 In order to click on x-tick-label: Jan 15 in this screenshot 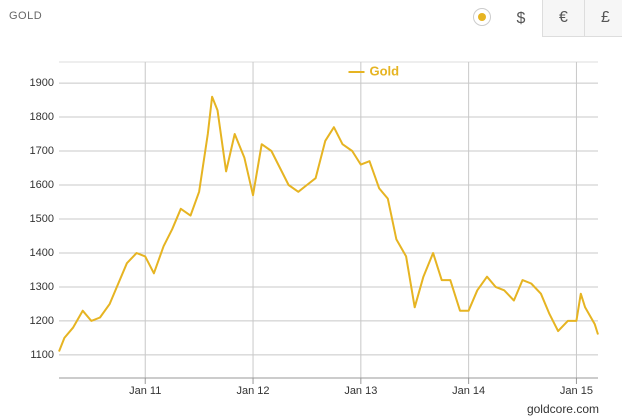, I will do `click(576, 391)`.